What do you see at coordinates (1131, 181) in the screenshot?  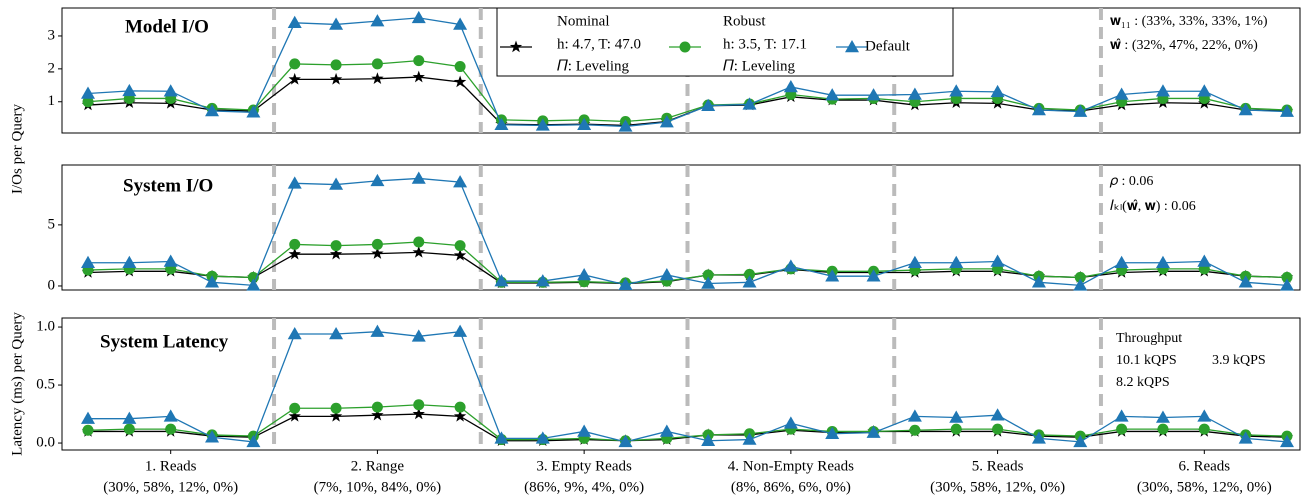 I see `annotation: 𝜌 : 0.06` at bounding box center [1131, 181].